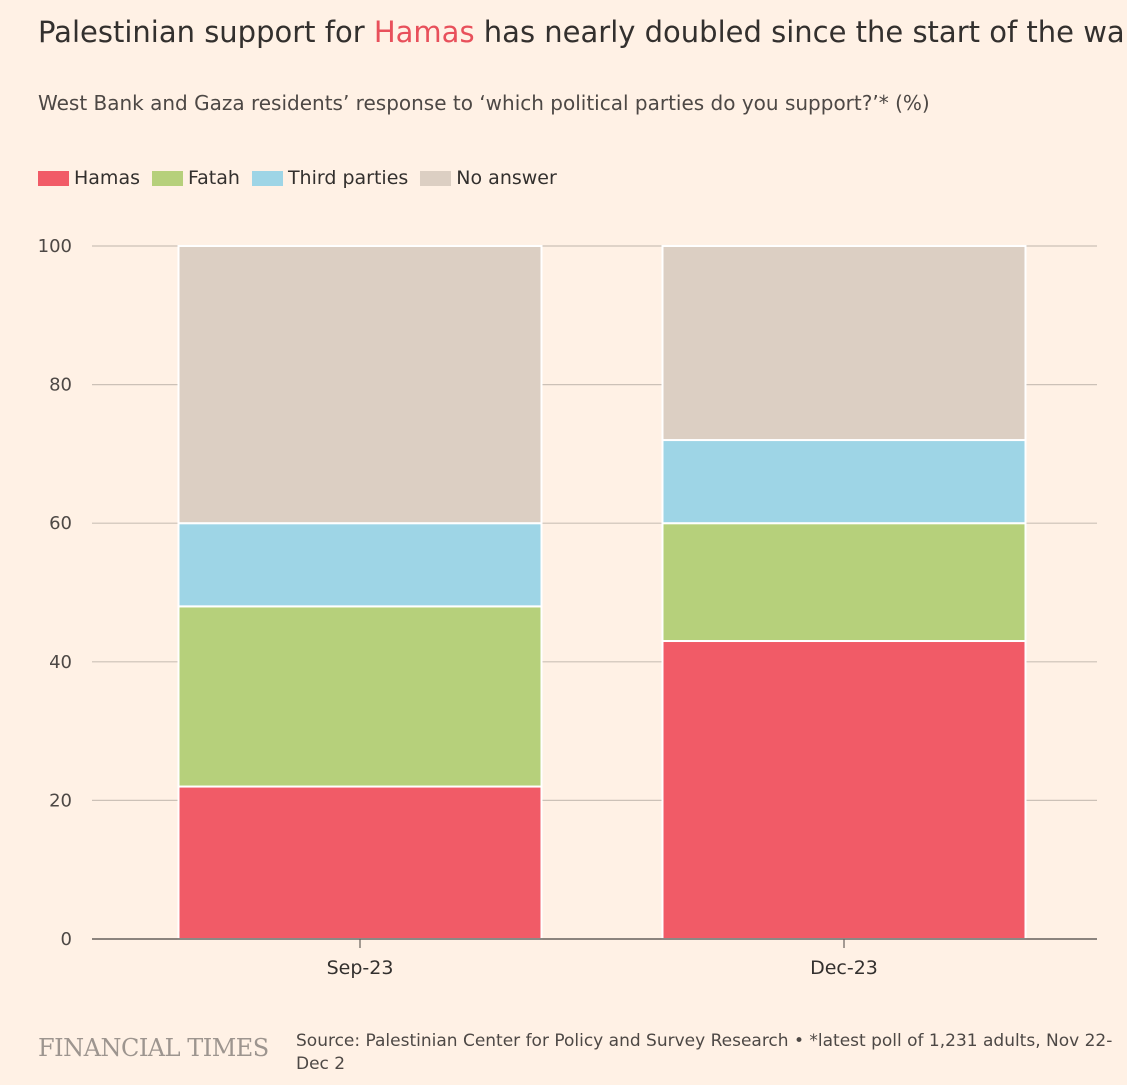 This screenshot has width=1127, height=1085. What do you see at coordinates (506, 178) in the screenshot?
I see `legend-label-no-answer: No answer` at bounding box center [506, 178].